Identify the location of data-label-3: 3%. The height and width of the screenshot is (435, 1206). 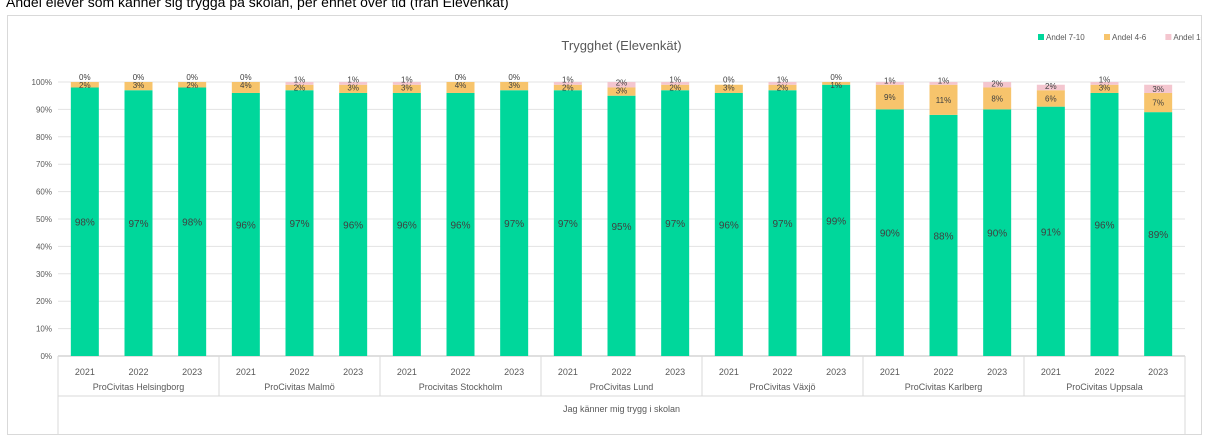
(1158, 89).